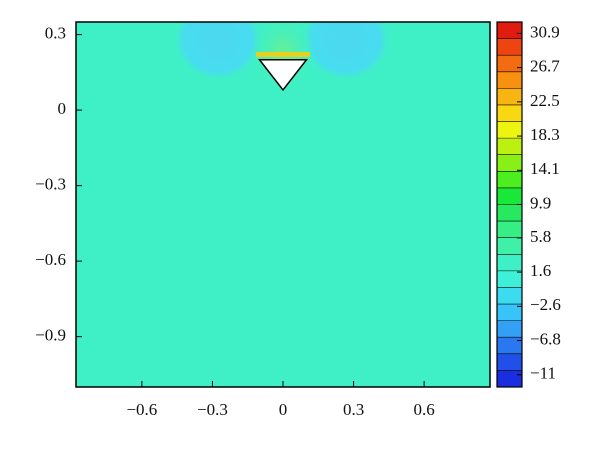 Image resolution: width=600 pixels, height=461 pixels. I want to click on y-tick-label: −0.3, so click(50, 184).